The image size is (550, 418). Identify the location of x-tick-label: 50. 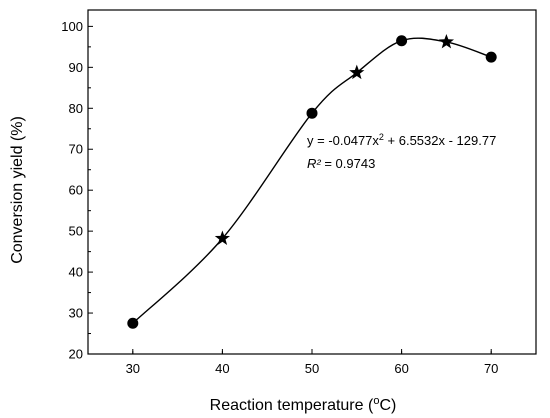
(312, 368).